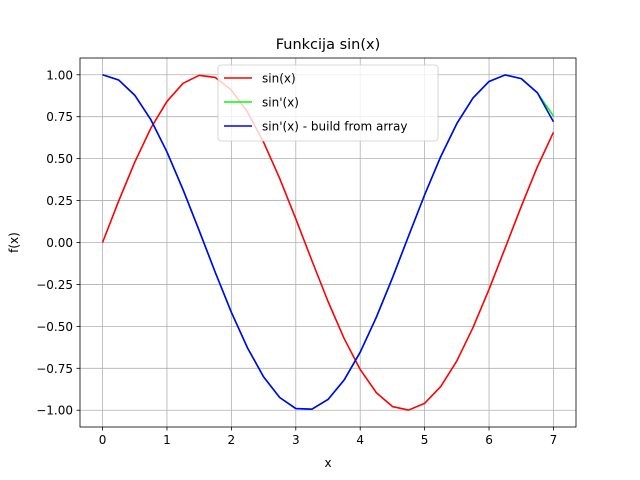 The image size is (640, 480). Describe the element at coordinates (489, 440) in the screenshot. I see `x-tick-label: 6` at that location.